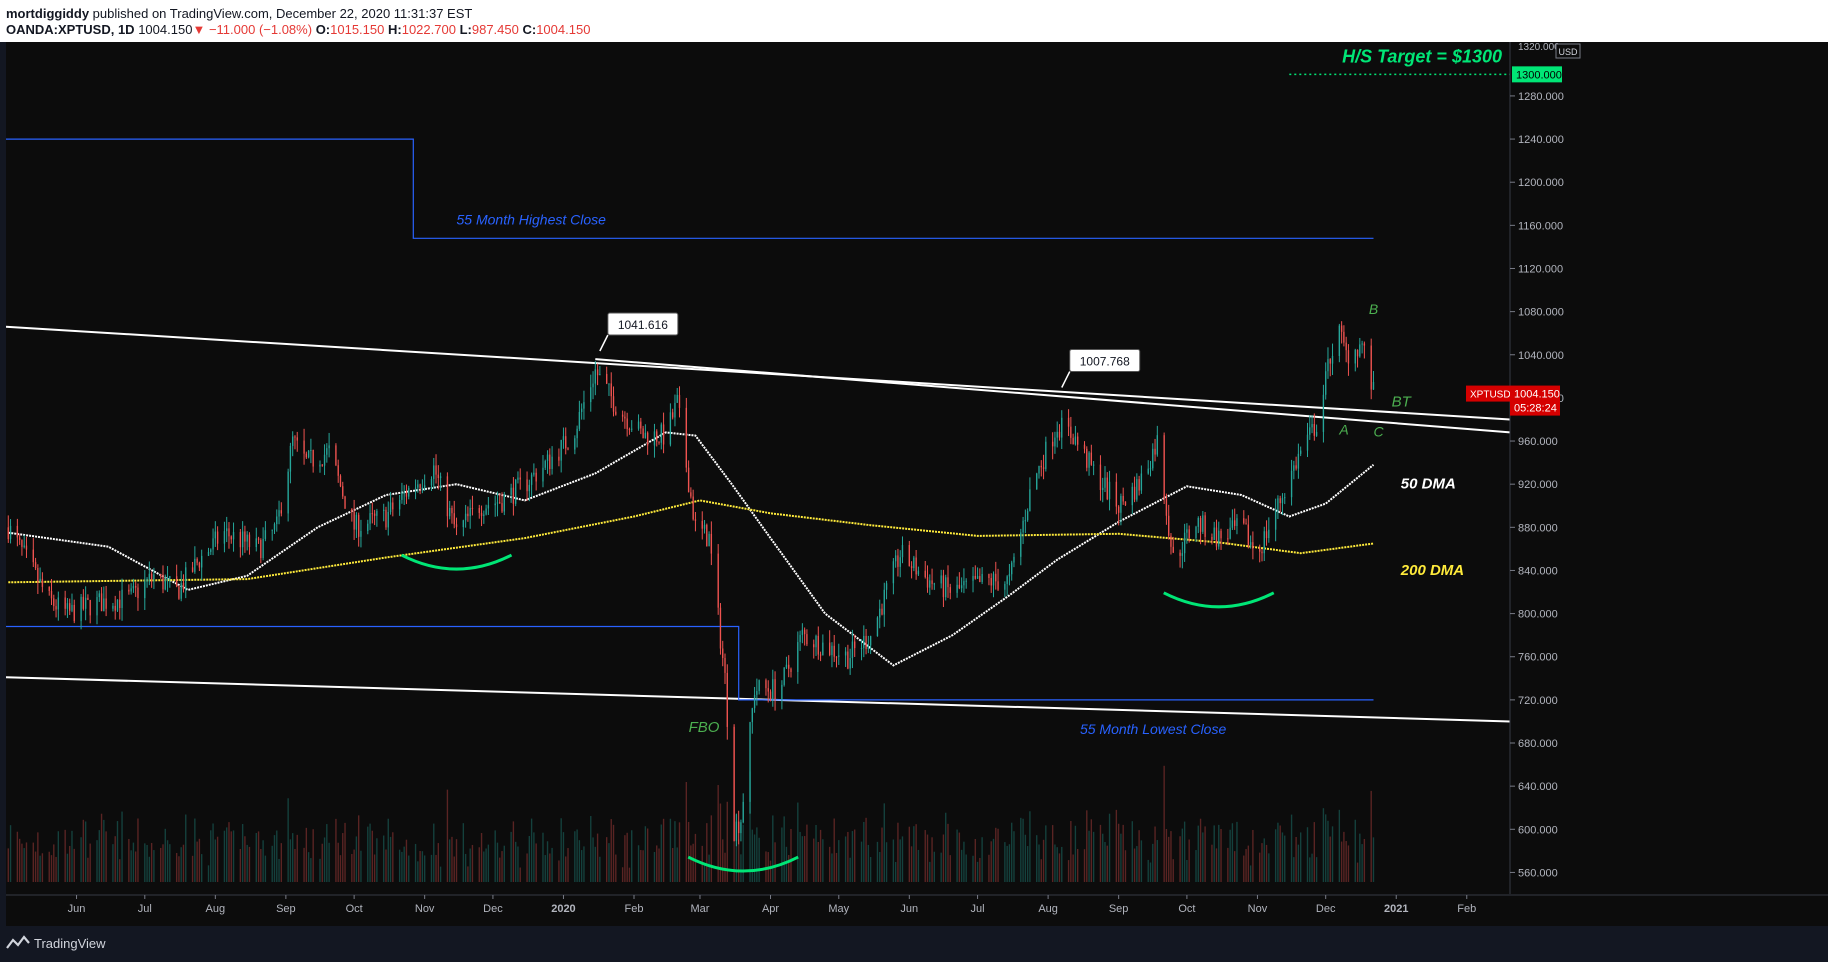  Describe the element at coordinates (18, 943) in the screenshot. I see `tradingview-logo-icon` at that location.